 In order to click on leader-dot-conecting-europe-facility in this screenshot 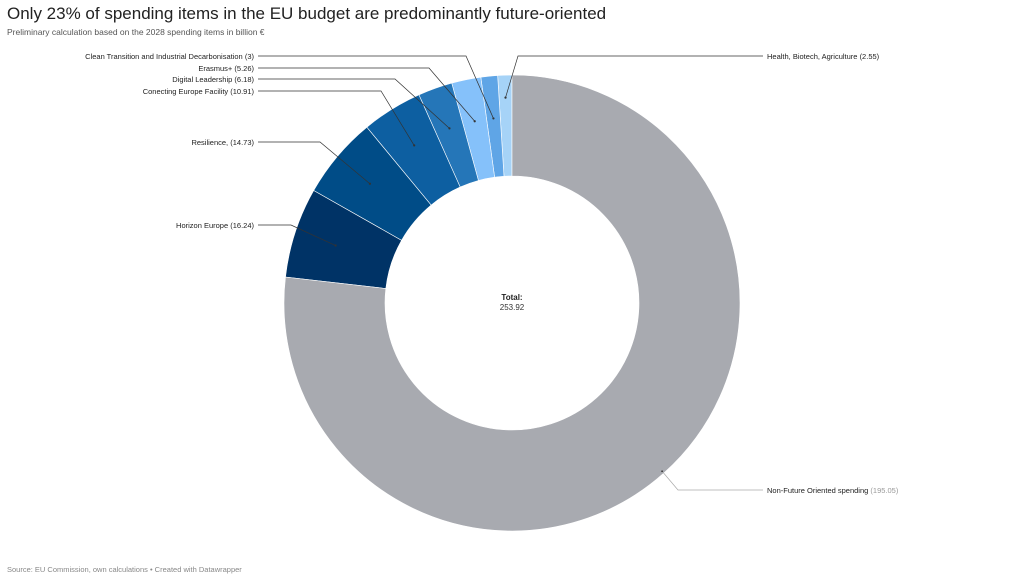, I will do `click(414, 145)`.